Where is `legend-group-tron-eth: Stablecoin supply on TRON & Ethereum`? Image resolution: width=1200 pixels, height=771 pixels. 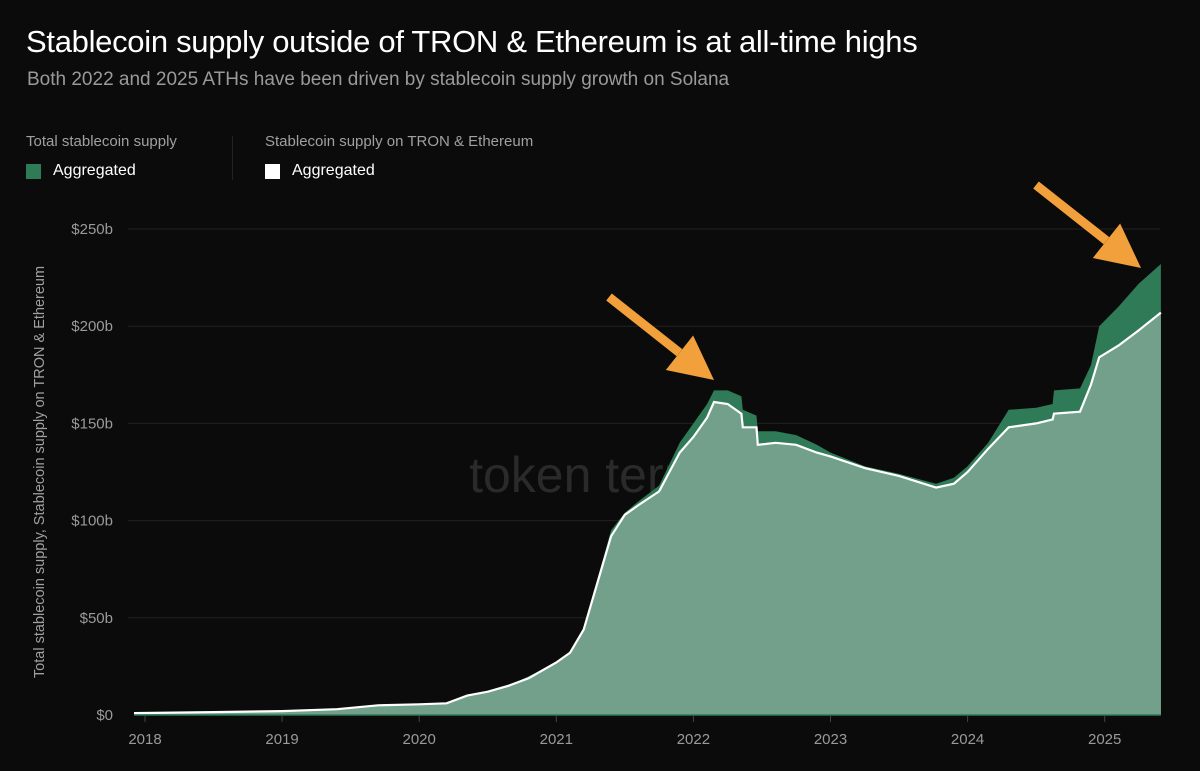
legend-group-tron-eth: Stablecoin supply on TRON & Ethereum is located at coordinates (399, 141).